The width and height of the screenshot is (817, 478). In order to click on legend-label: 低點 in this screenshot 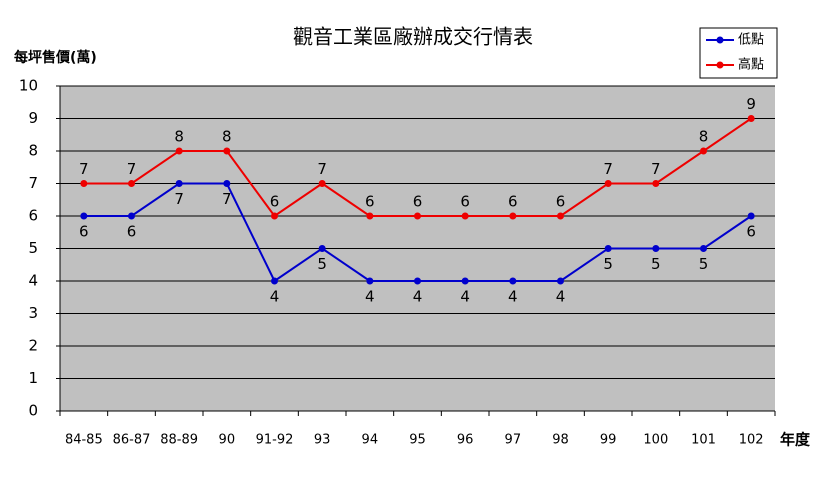, I will do `click(751, 40)`.